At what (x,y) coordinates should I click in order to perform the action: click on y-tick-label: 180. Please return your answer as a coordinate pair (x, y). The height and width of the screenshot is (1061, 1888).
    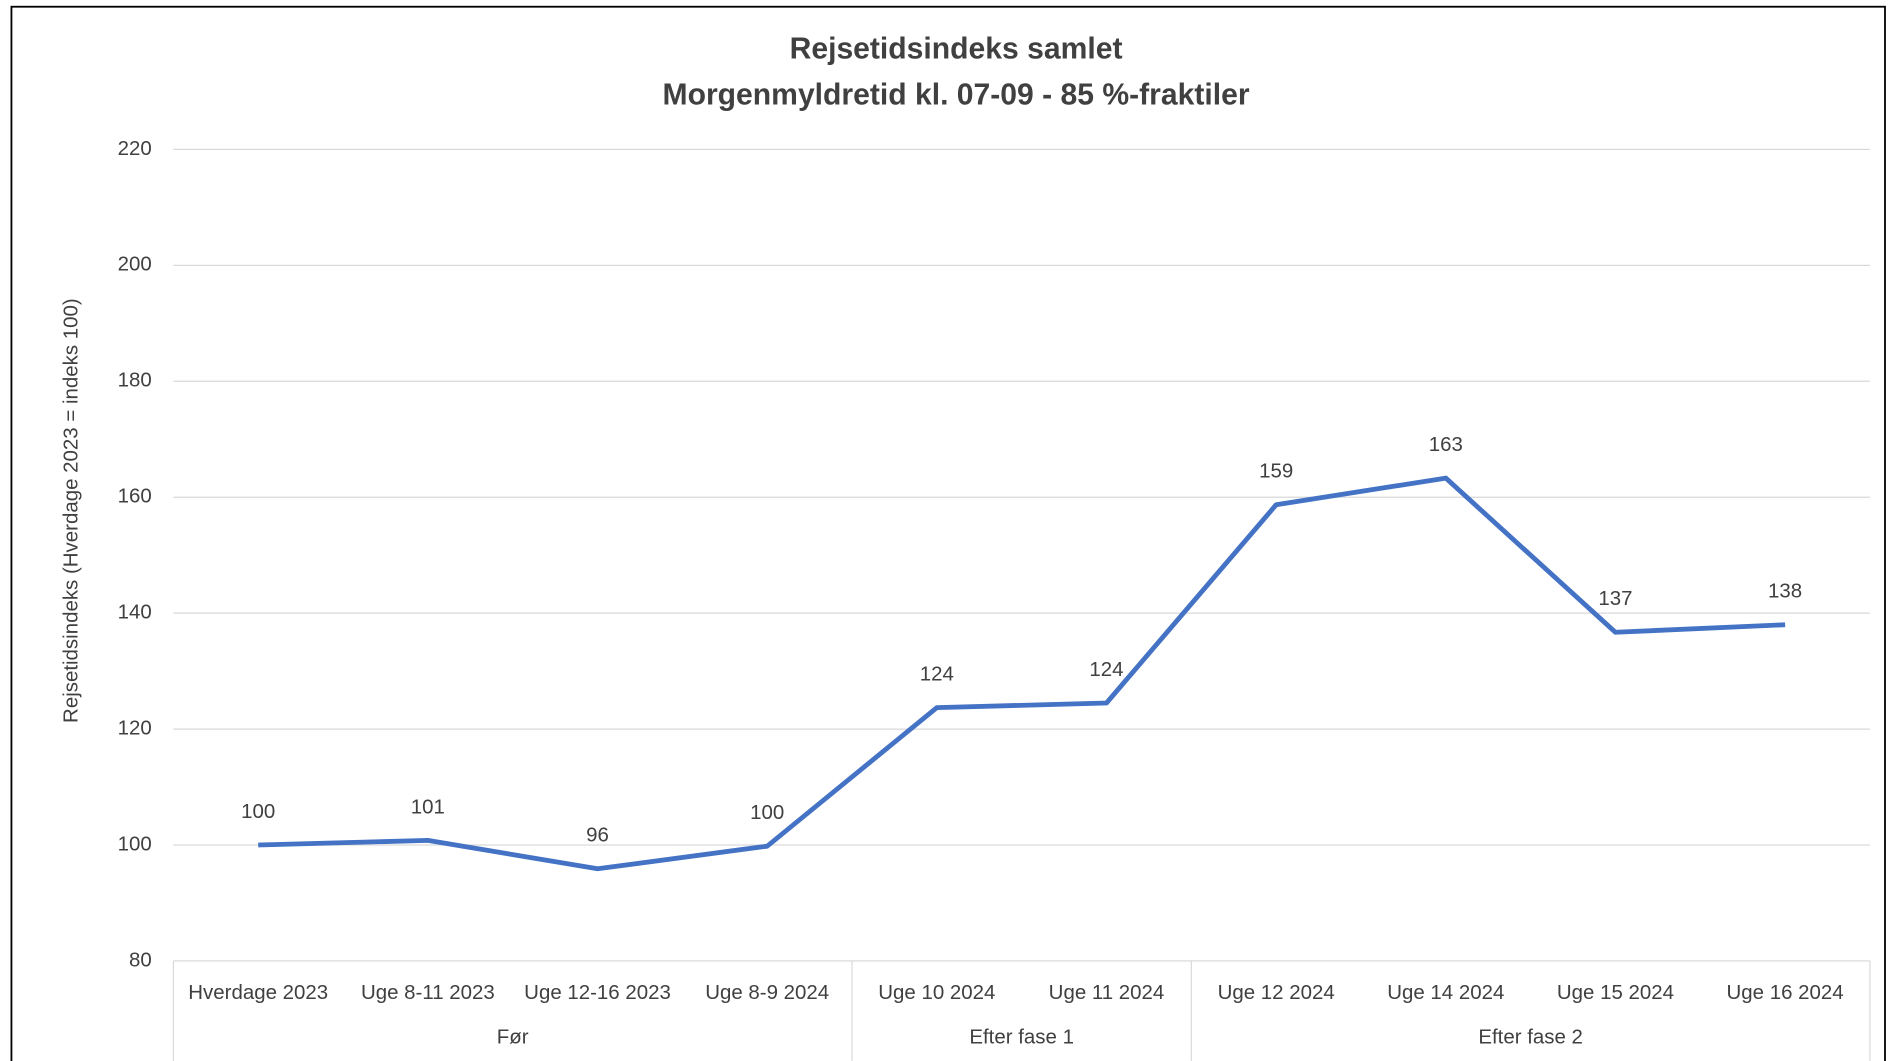
    Looking at the image, I should click on (135, 380).